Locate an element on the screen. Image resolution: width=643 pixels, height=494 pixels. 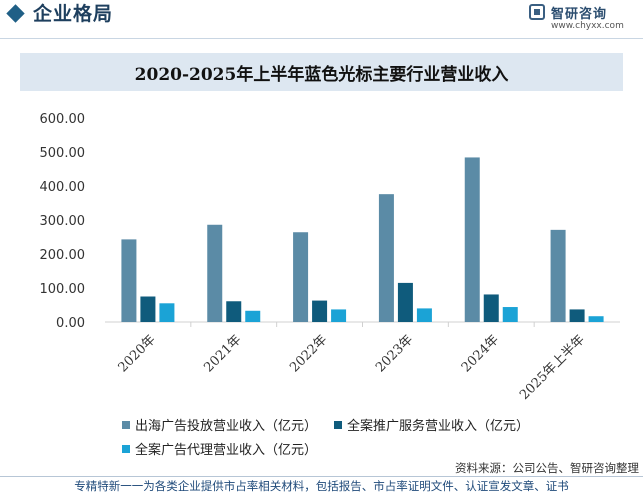
data-source: 资料来源：公司公告、智研咨询整理 is located at coordinates (547, 468).